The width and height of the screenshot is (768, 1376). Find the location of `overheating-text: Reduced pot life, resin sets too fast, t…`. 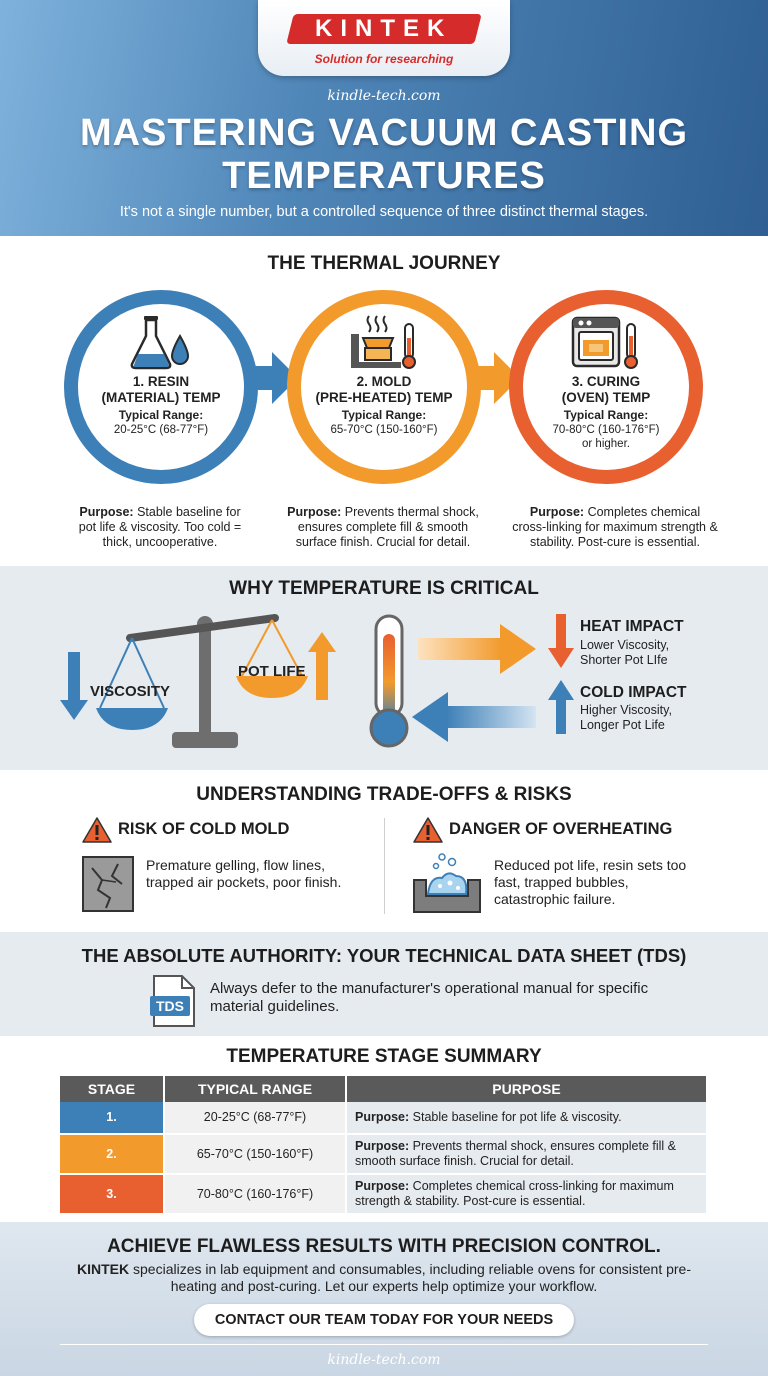

overheating-text: Reduced pot life, resin sets too fast, t… is located at coordinates (590, 882).